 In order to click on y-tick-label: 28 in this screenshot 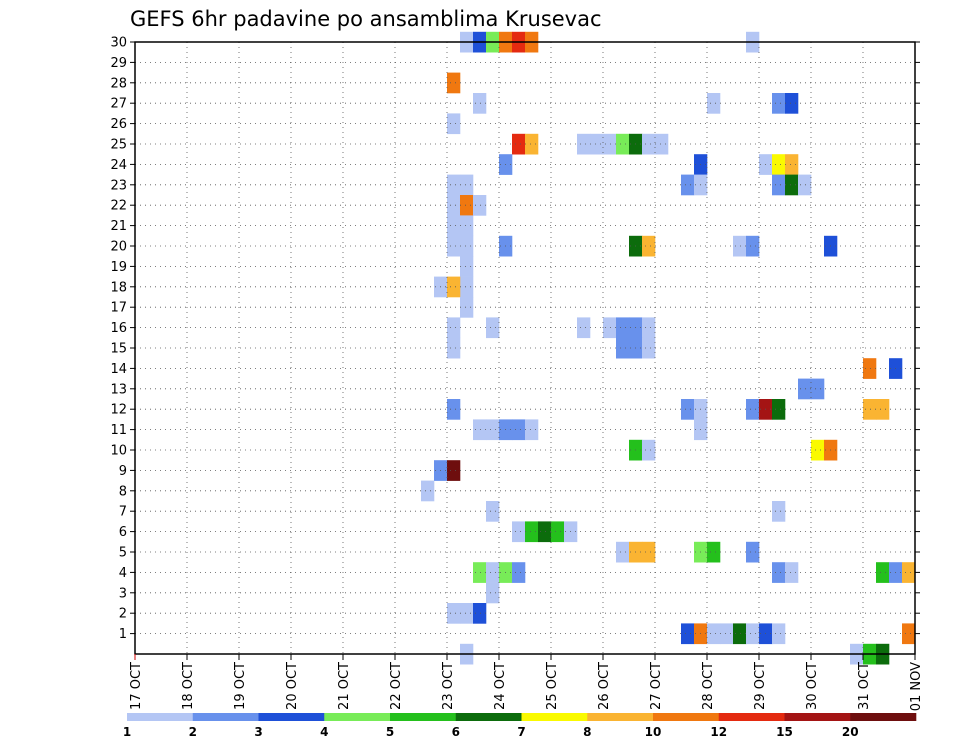, I will do `click(118, 83)`.